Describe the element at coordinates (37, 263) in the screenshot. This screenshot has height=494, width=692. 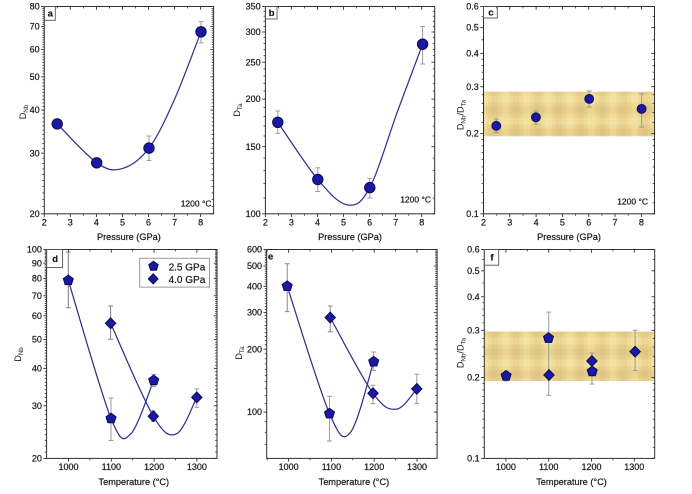
I see `svg-text: 90` at that location.